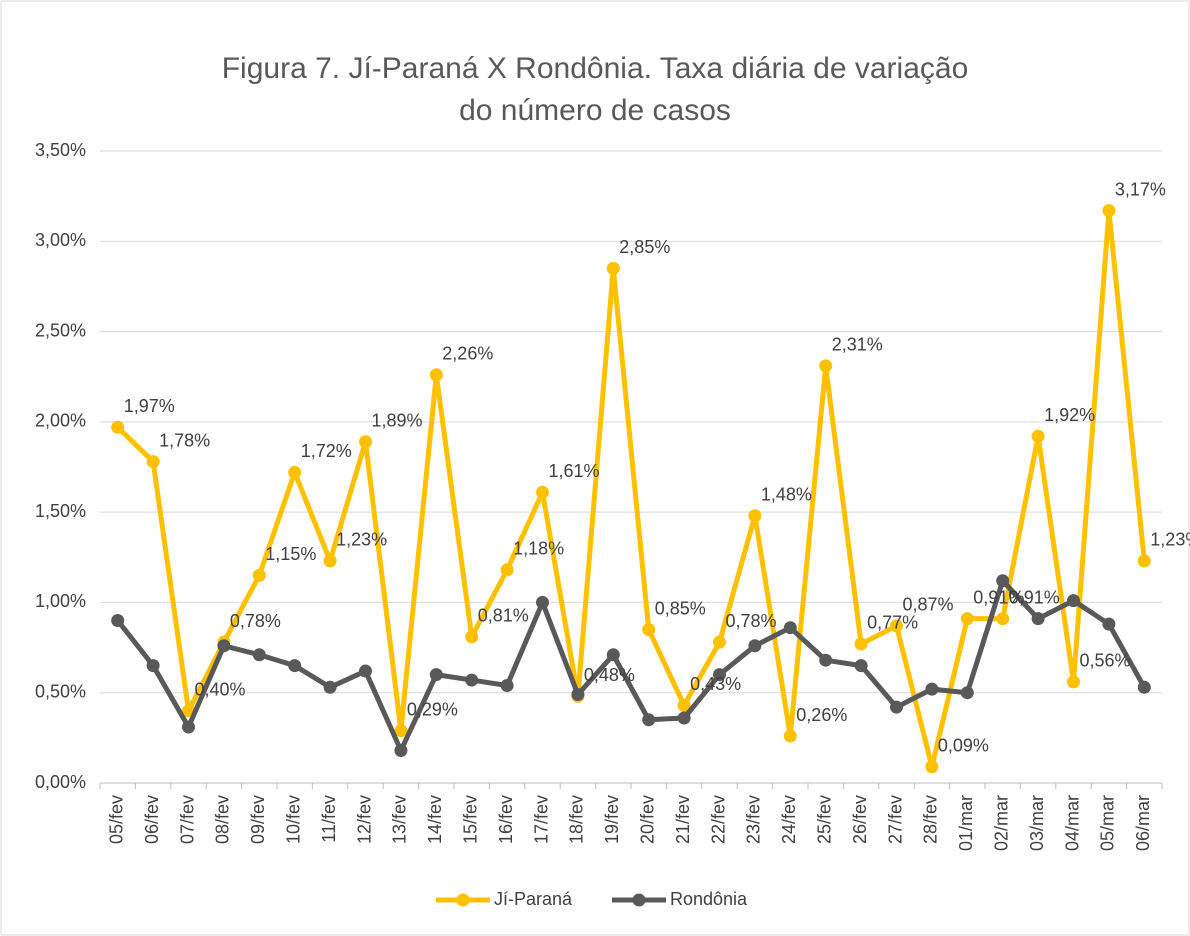  What do you see at coordinates (895, 819) in the screenshot?
I see `x-tick-label: 27/fev` at bounding box center [895, 819].